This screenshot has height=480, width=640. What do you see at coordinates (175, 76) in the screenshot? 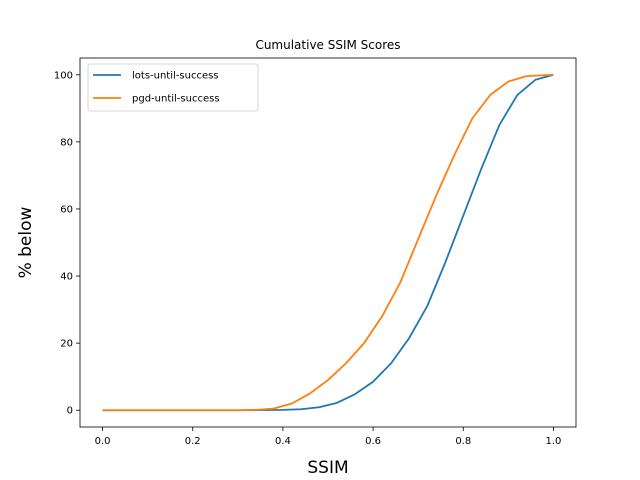
I see `legend-label-0: lots-until-success` at bounding box center [175, 76].